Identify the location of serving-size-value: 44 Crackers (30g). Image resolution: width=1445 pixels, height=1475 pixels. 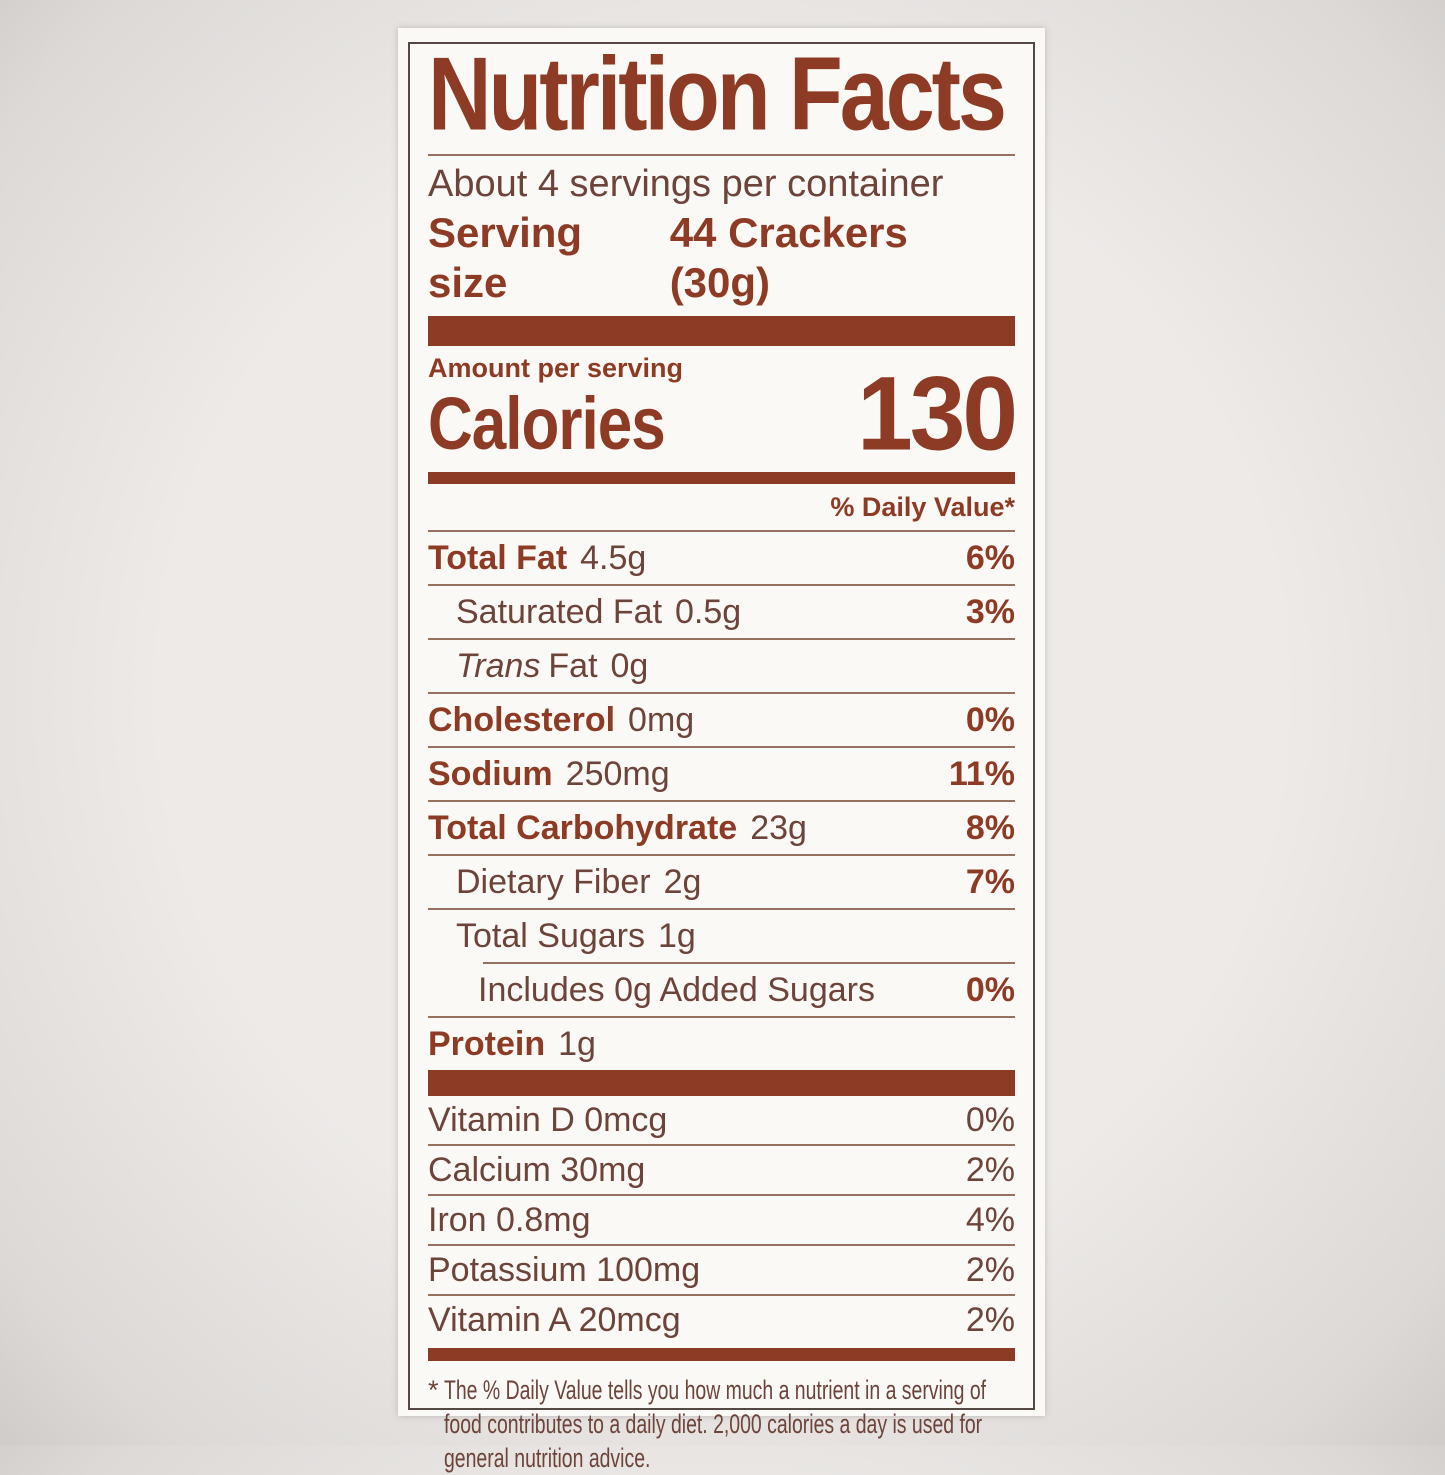
(788, 257).